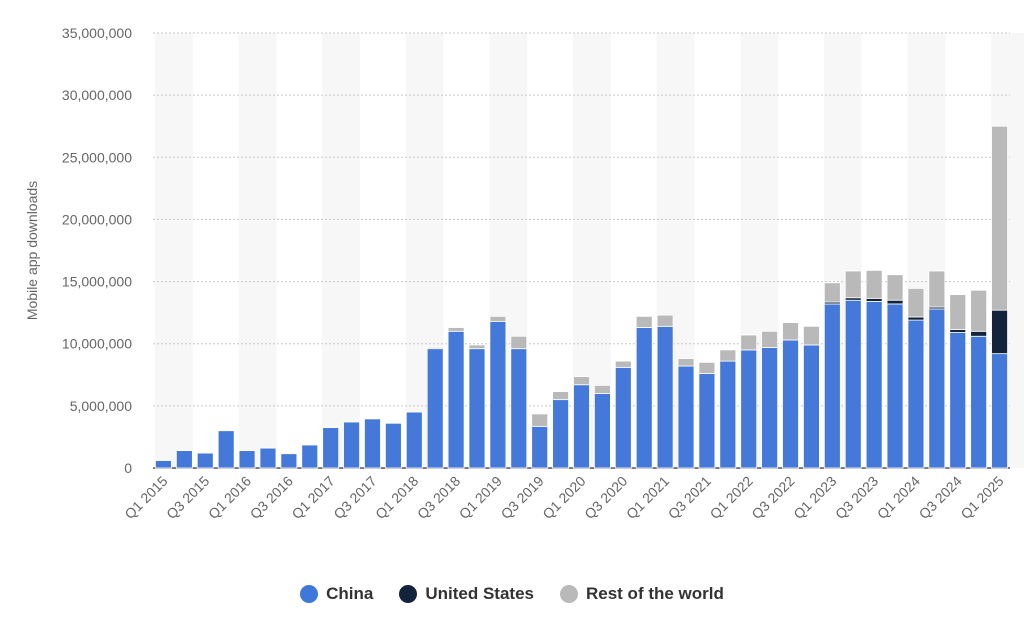  Describe the element at coordinates (480, 497) in the screenshot. I see `x-tick-label: Q1 2019` at that location.